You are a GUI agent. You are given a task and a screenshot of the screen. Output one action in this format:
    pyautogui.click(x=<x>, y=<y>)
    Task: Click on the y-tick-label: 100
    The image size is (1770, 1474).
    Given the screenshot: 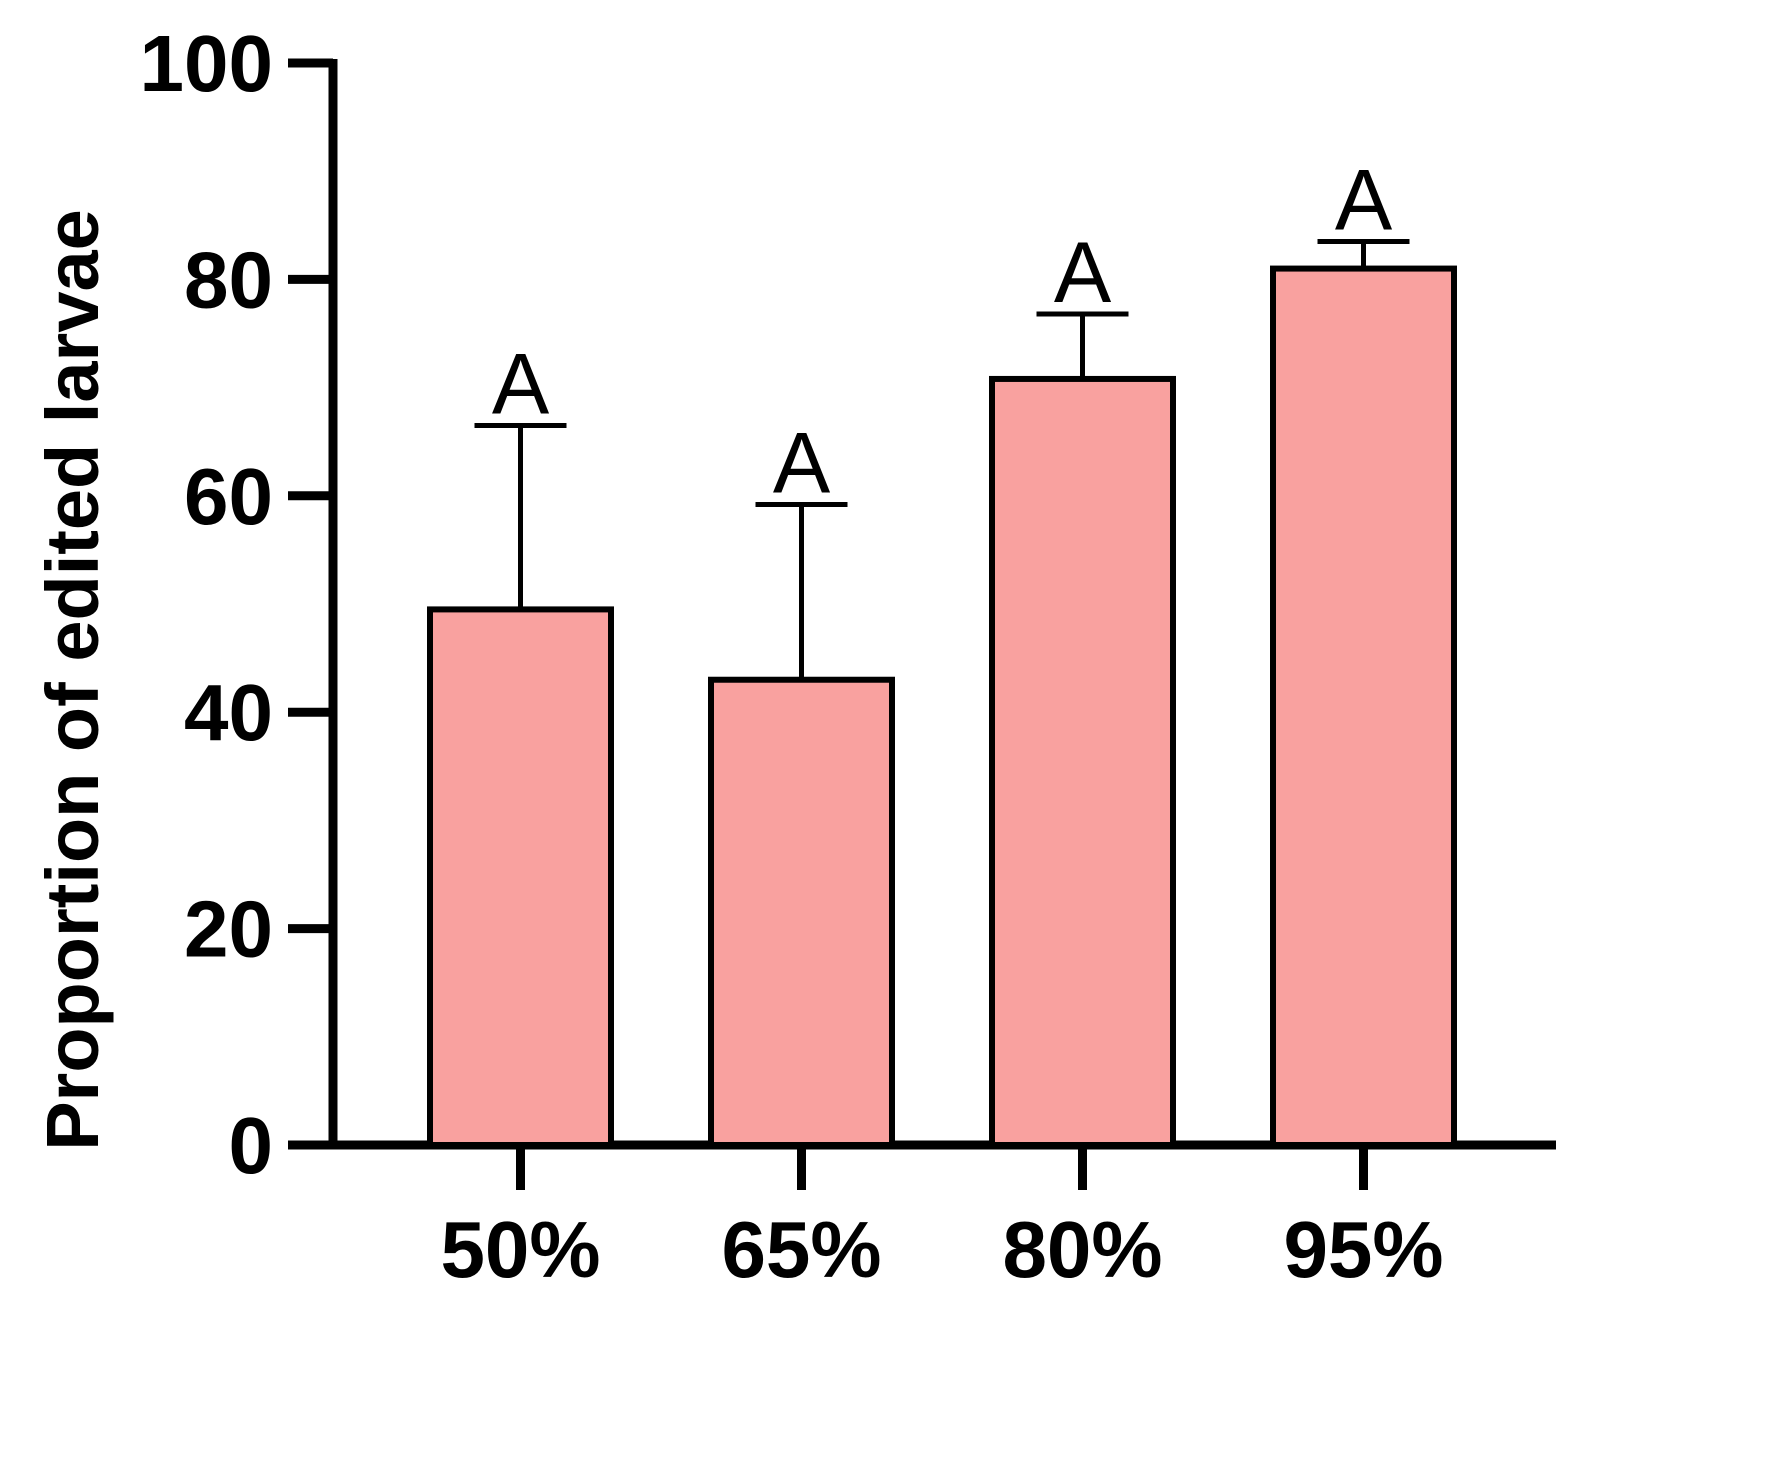 What is the action you would take?
    pyautogui.click(x=206, y=63)
    